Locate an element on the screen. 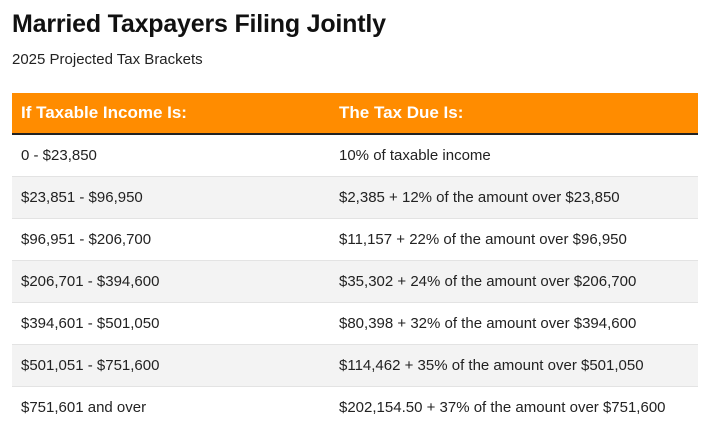 The image size is (710, 443). tax-due-cell: $11,157 + 22% of the amount over $96,950 is located at coordinates (514, 239).